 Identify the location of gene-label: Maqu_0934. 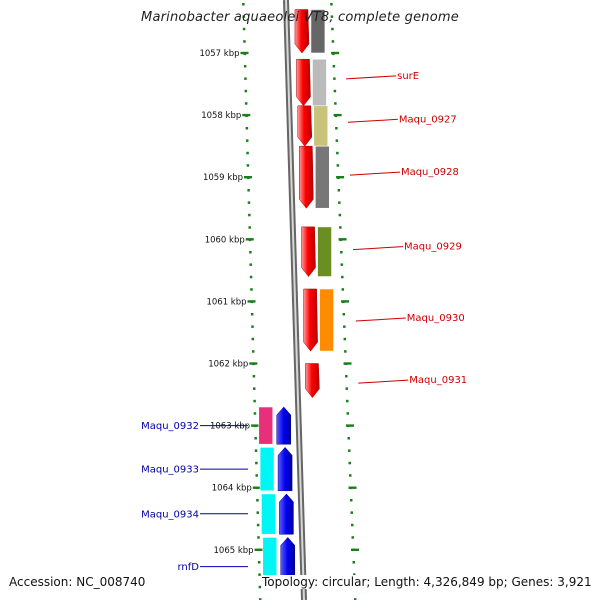
(170, 514).